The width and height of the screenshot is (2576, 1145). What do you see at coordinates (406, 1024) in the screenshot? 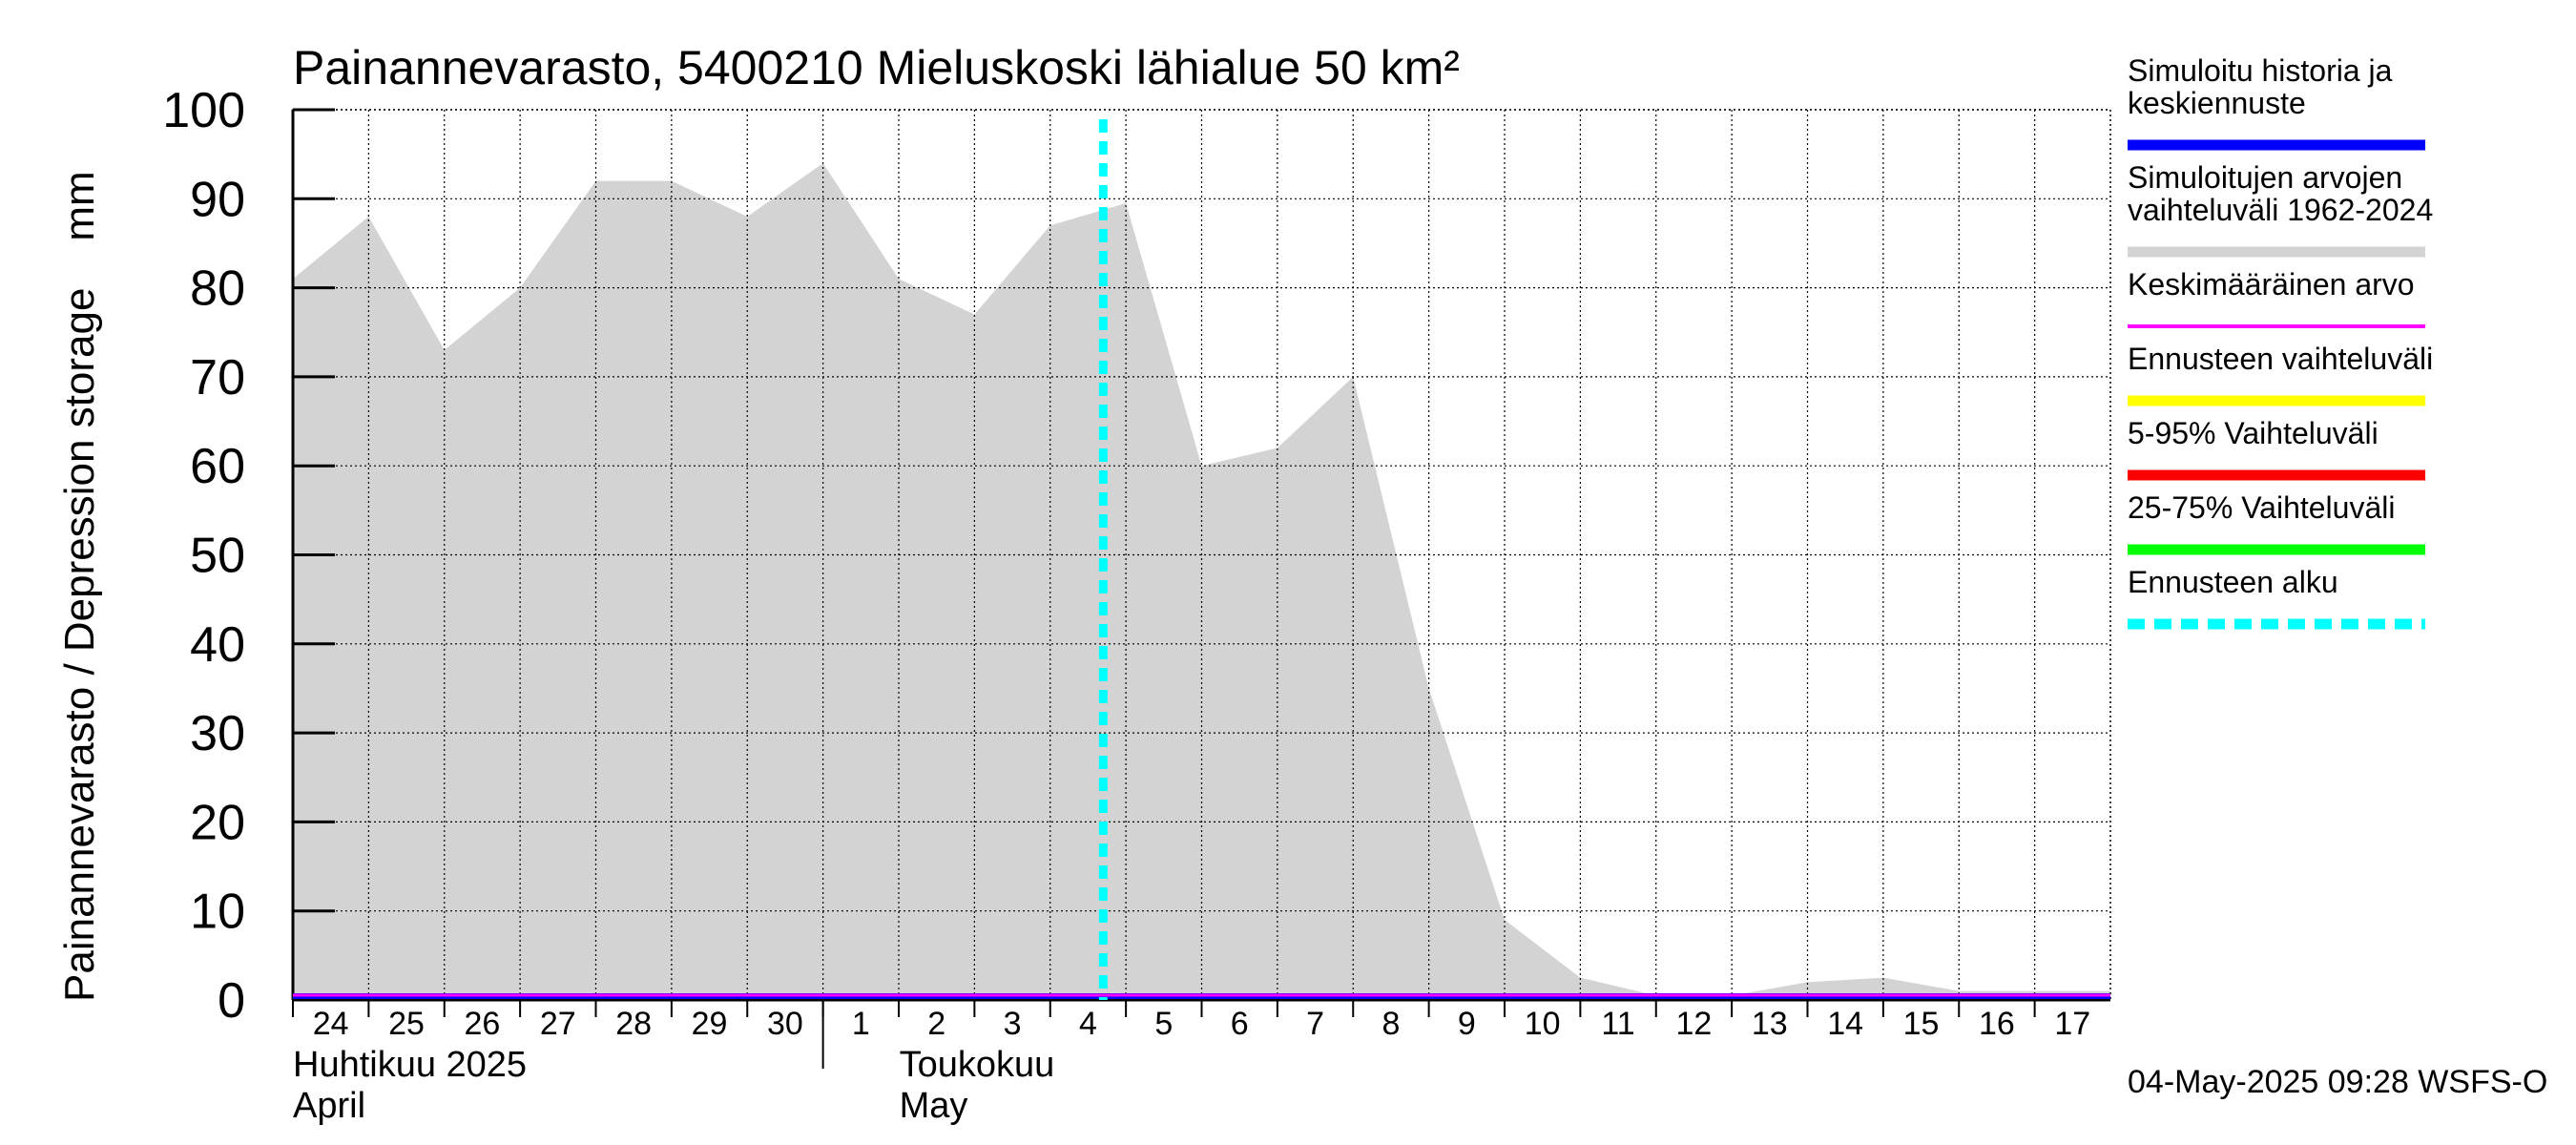
I see `x-tick-label: 25` at bounding box center [406, 1024].